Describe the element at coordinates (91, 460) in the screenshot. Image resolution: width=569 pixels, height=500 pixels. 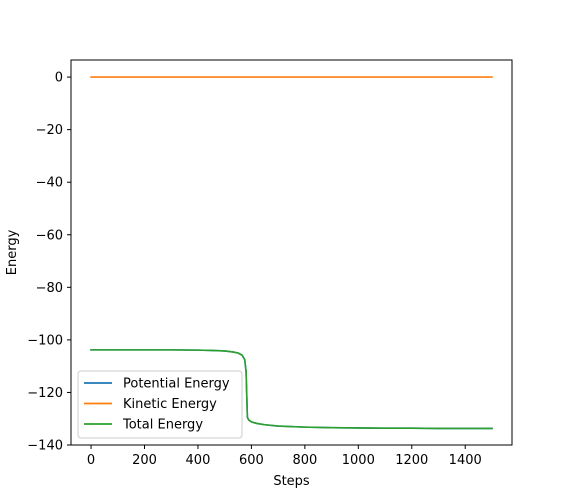
I see `x-tick-label: 0` at that location.